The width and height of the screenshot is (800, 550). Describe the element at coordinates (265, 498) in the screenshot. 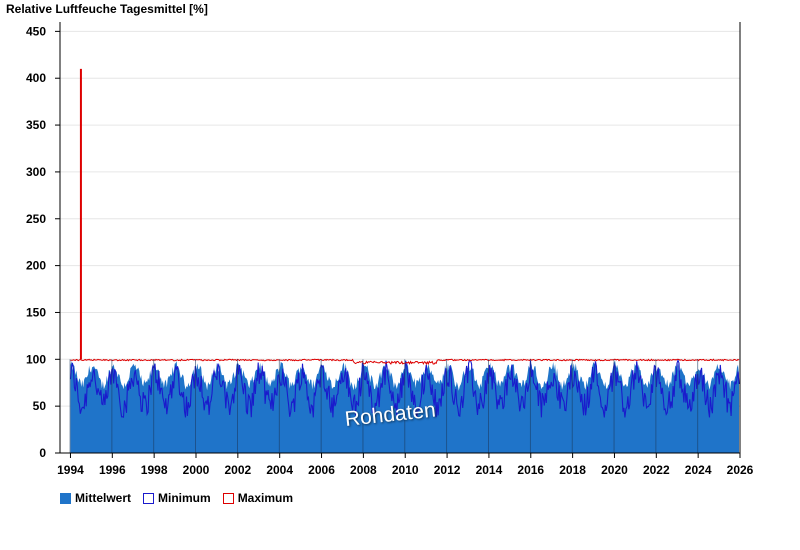

I see `legend-label: Maximum` at that location.